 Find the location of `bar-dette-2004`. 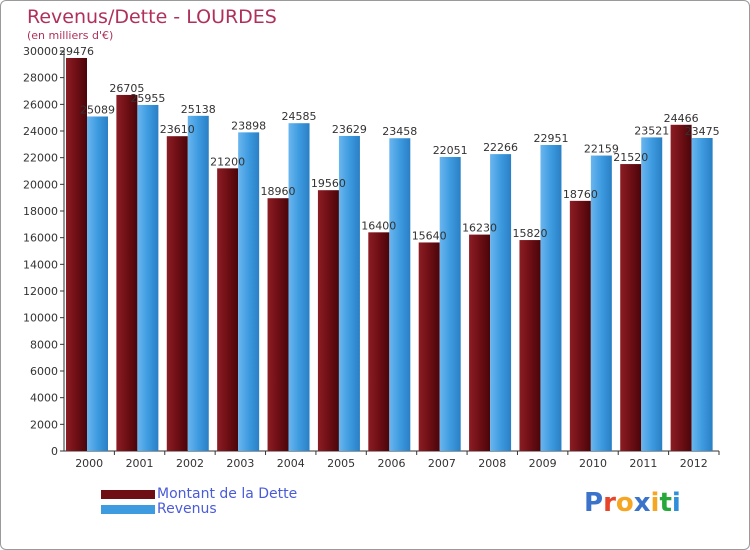

bar-dette-2004 is located at coordinates (278, 324).